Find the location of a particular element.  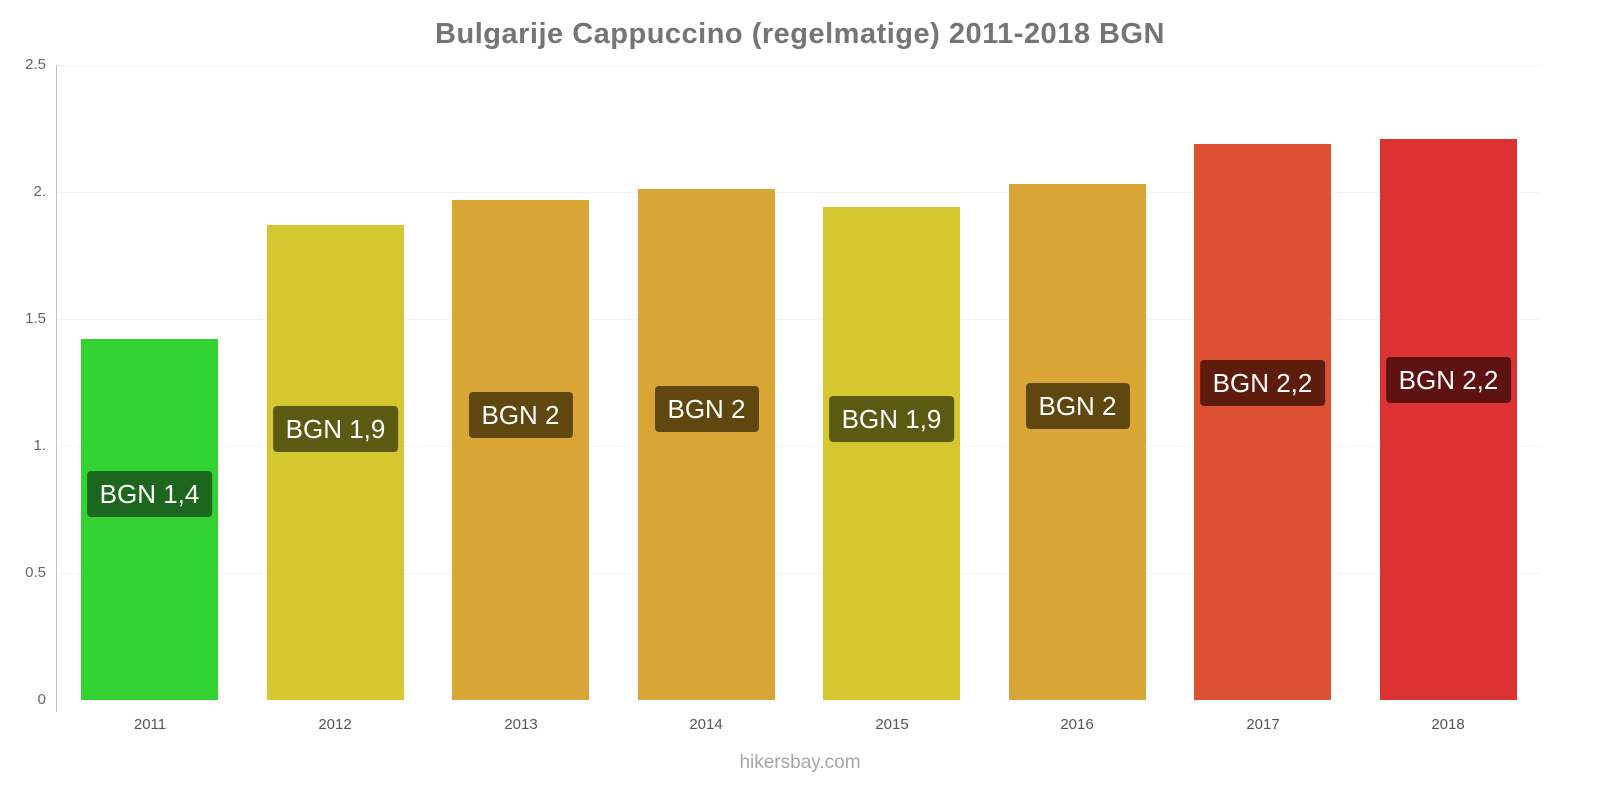

x-axis-tick-label: 2015 is located at coordinates (892, 724).